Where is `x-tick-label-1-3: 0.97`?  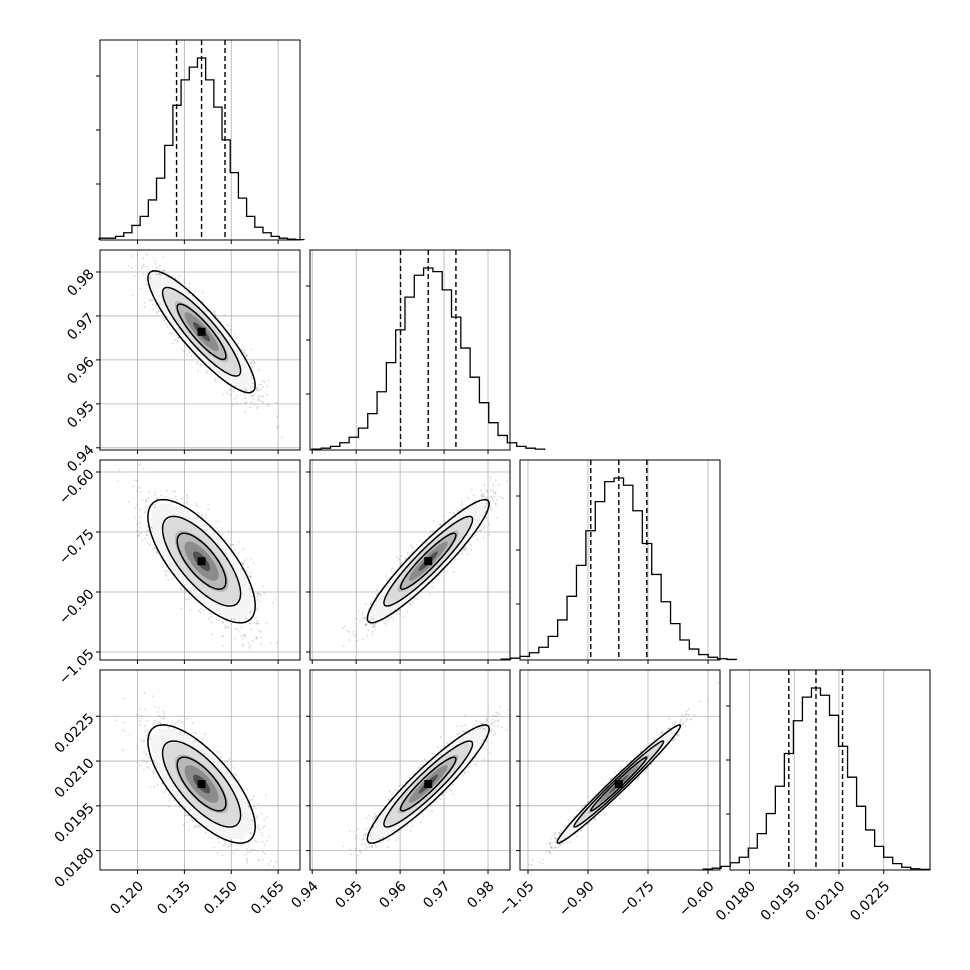
x-tick-label-1-3: 0.97 is located at coordinates (436, 894).